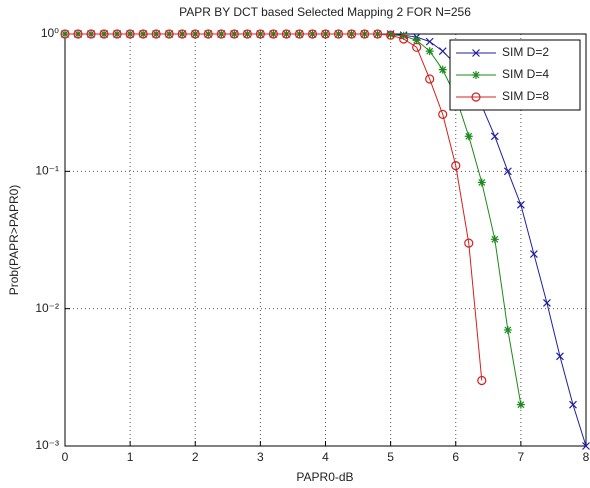 This screenshot has height=488, width=590. Describe the element at coordinates (390, 457) in the screenshot. I see `x-tick-label: 5` at that location.